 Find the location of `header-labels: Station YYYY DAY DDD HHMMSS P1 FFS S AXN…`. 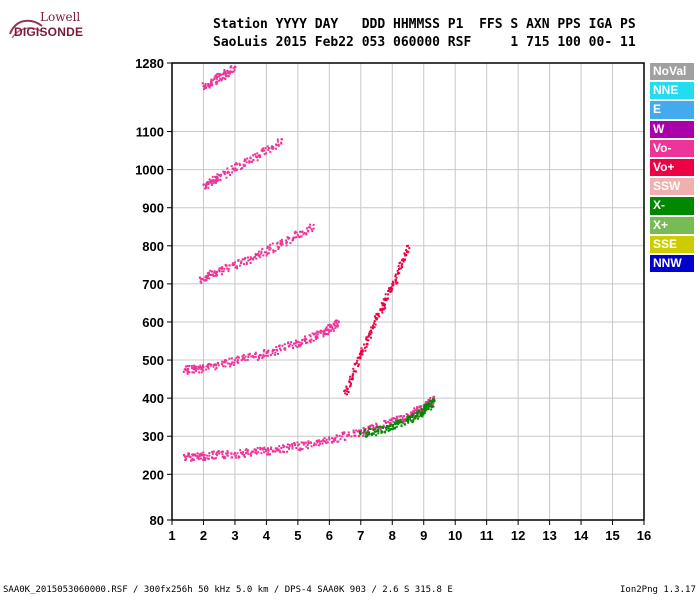

header-labels: Station YYYY DAY DDD HHMMSS P1 FFS S AXN… is located at coordinates (424, 24).